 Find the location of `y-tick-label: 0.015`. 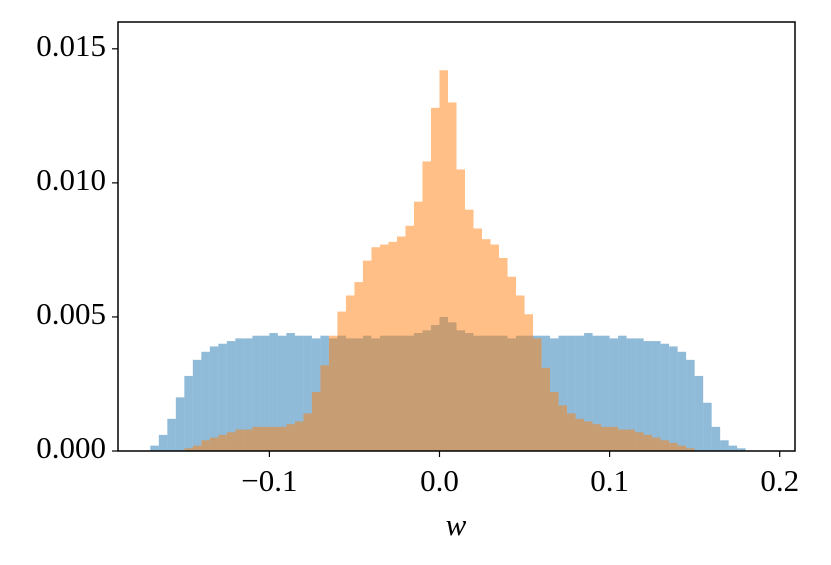

y-tick-label: 0.015 is located at coordinates (71, 45).